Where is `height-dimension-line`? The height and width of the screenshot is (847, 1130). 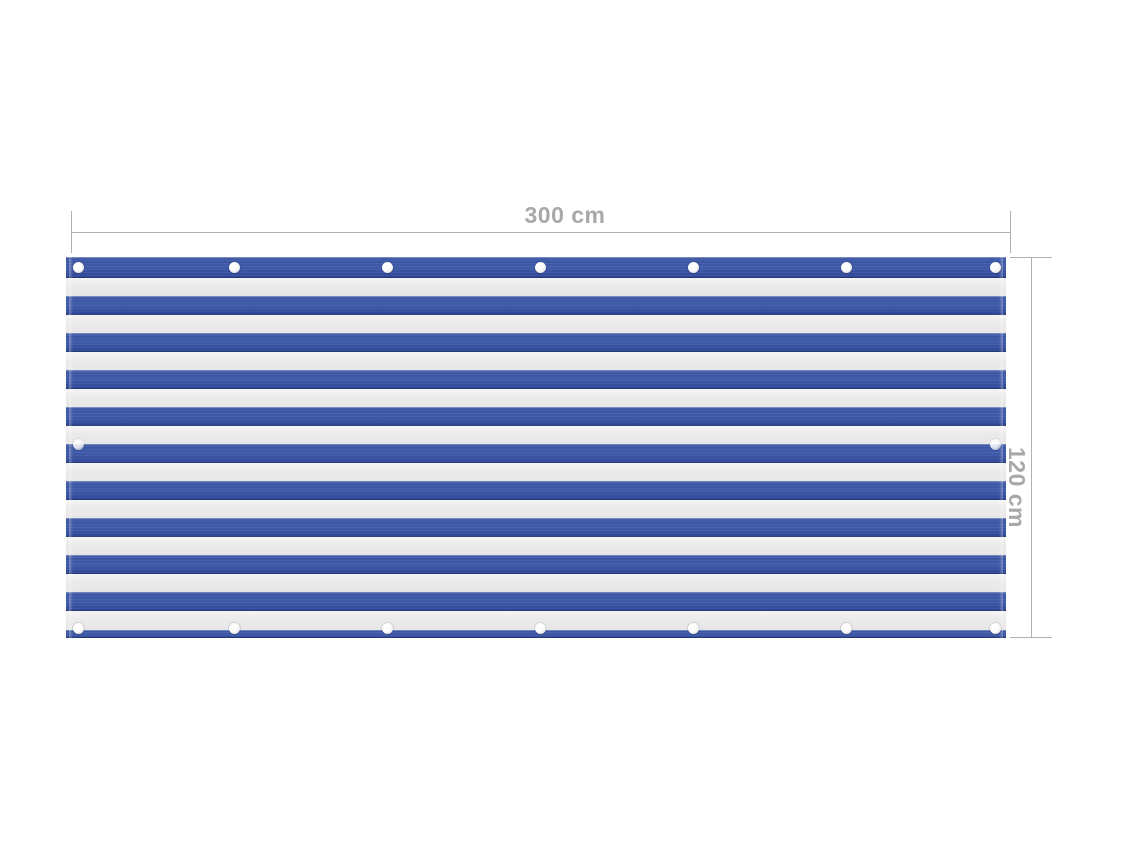 height-dimension-line is located at coordinates (1031, 447).